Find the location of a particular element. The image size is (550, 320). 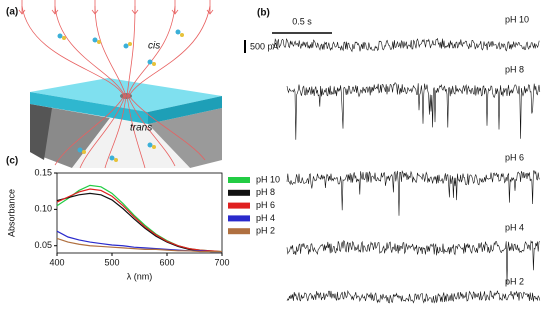

plot-frame is located at coordinates (139, 213).